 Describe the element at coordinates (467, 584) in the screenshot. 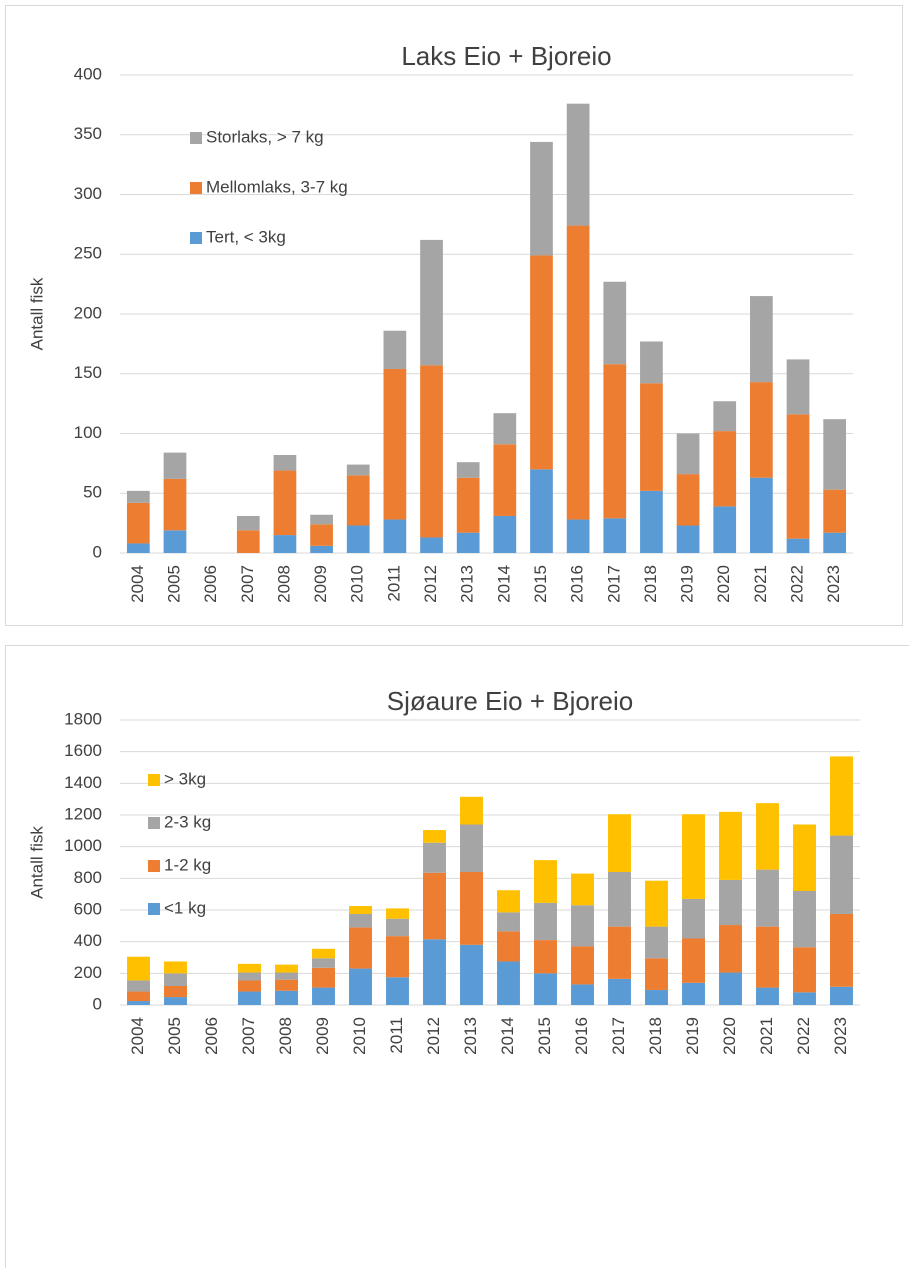

I see `x-tick-label: 2013` at that location.